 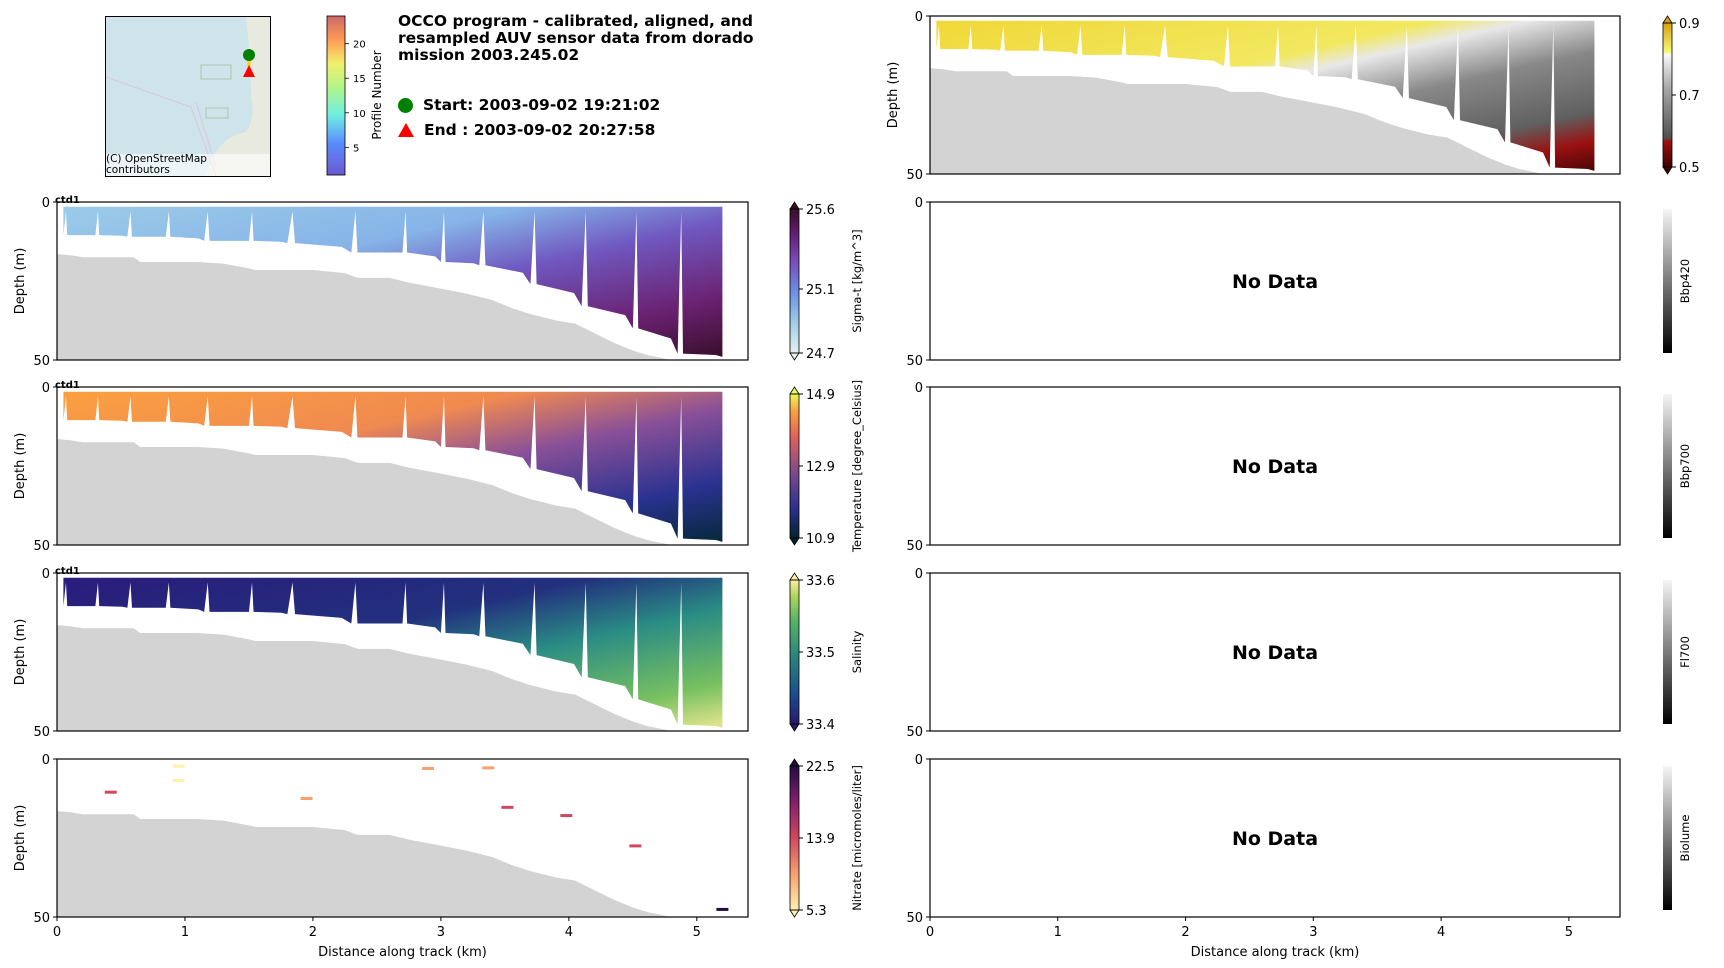 What do you see at coordinates (406, 130) in the screenshot?
I see `end-marker-icon` at bounding box center [406, 130].